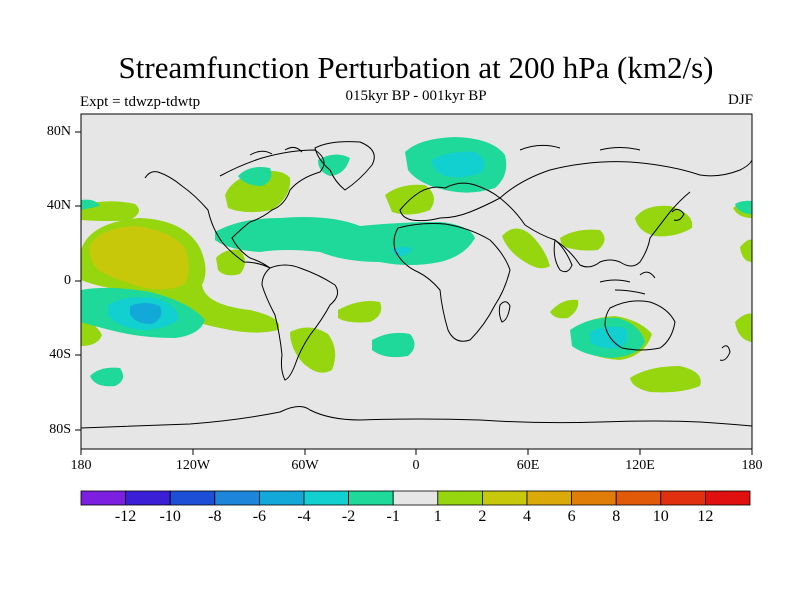 The image size is (800, 600). I want to click on contour-tropical-pacific-max, so click(139, 258).